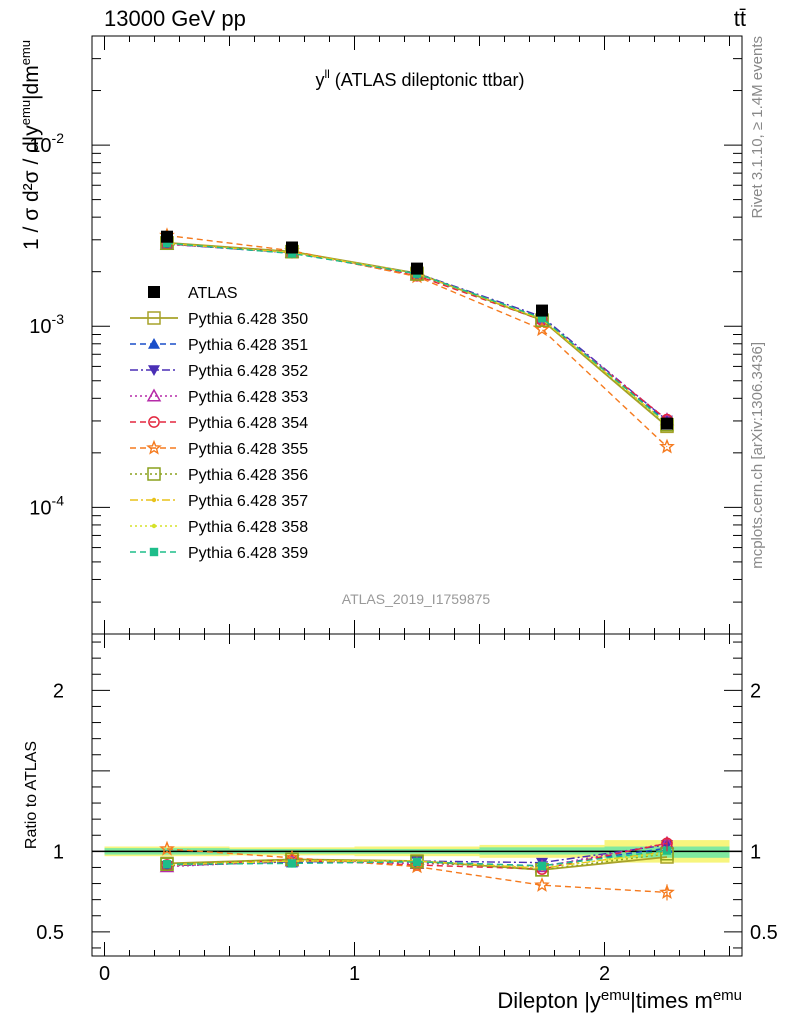 This screenshot has height=1024, width=786. What do you see at coordinates (739, 18) in the screenshot?
I see `process-label: tt̄` at bounding box center [739, 18].